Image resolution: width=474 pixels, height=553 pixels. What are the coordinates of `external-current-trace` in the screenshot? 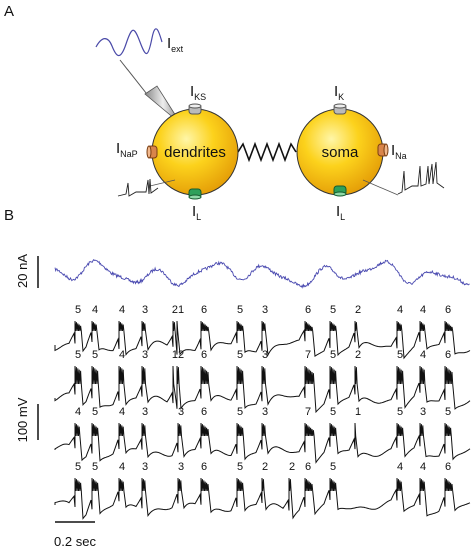 It's located at (129, 42).